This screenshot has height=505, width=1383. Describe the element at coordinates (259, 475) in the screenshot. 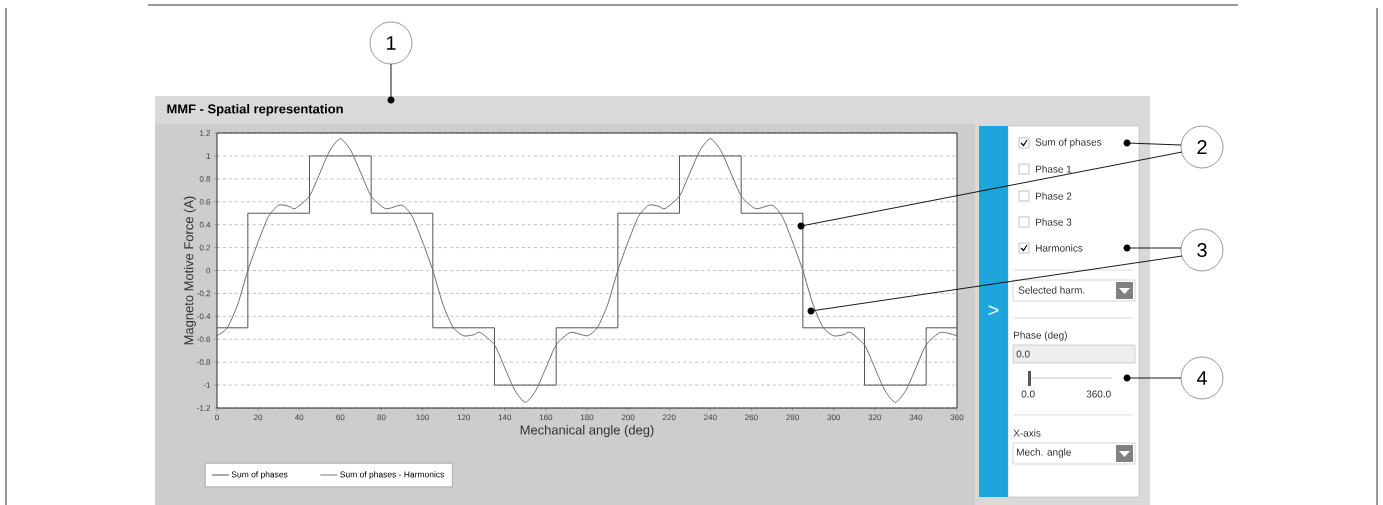

I see `legend-label: Sum of phases` at that location.